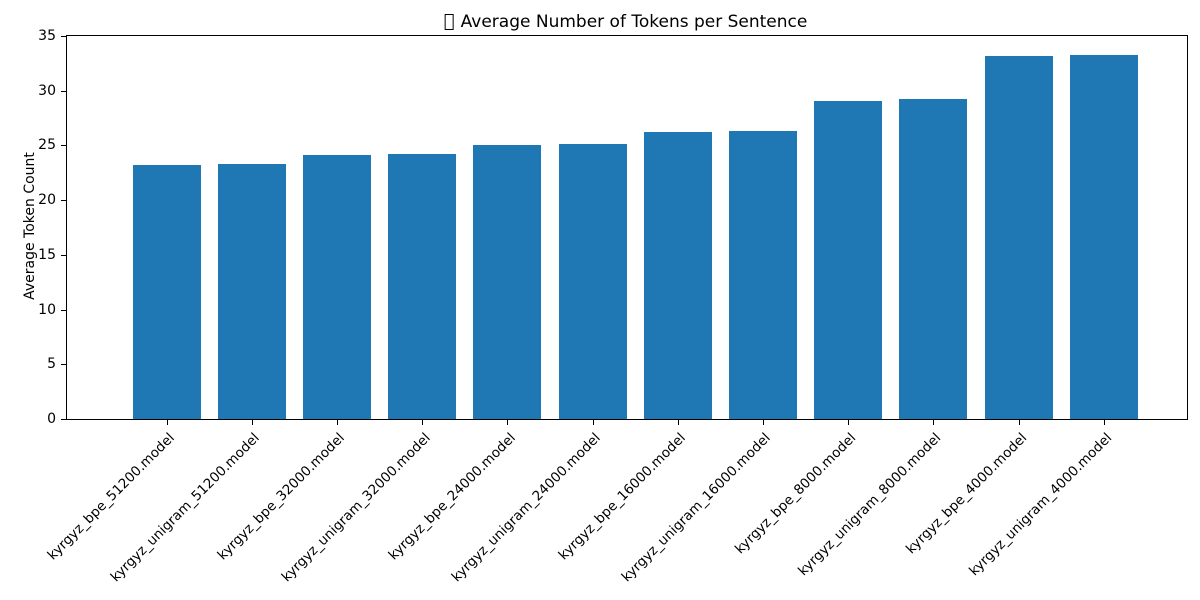 This screenshot has width=1200, height=600. What do you see at coordinates (449, 22) in the screenshot?
I see `missing-glyph-icon` at bounding box center [449, 22].